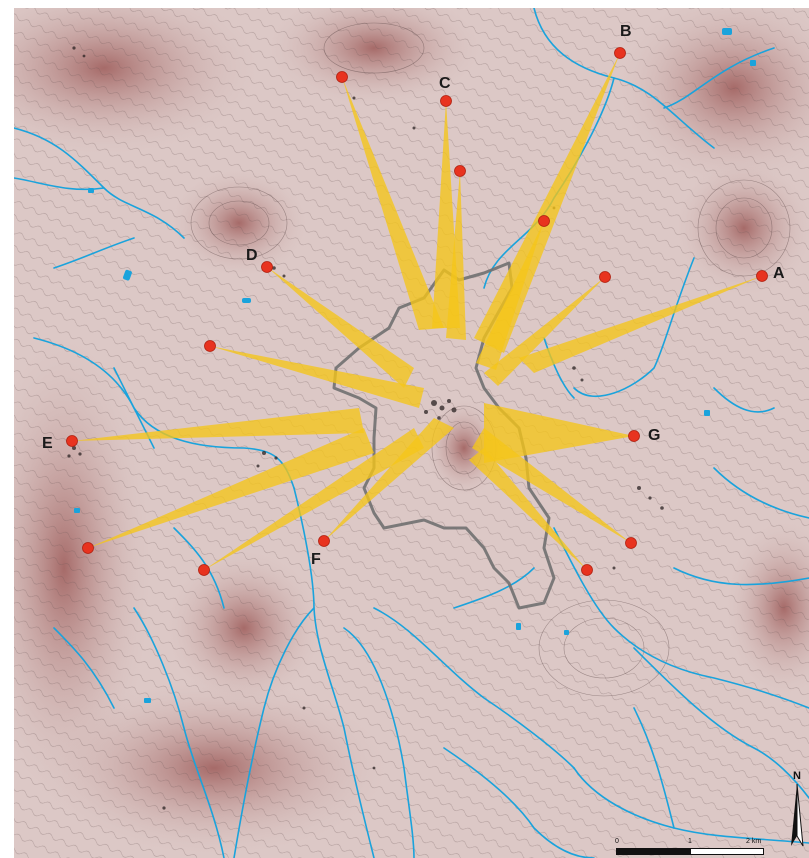 Image resolution: width=809 pixels, height=858 pixels. I want to click on wedge-e2, so click(231, 488).